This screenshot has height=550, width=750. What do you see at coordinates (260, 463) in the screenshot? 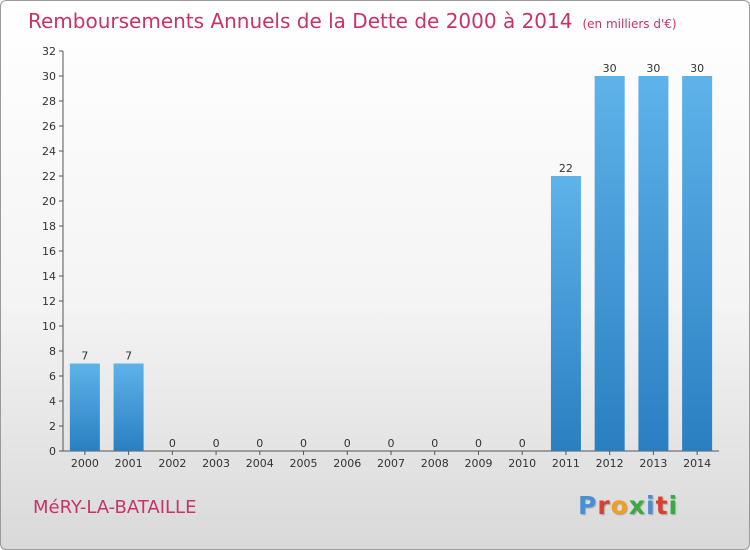
I see `x-tick-label: 2004` at bounding box center [260, 463].